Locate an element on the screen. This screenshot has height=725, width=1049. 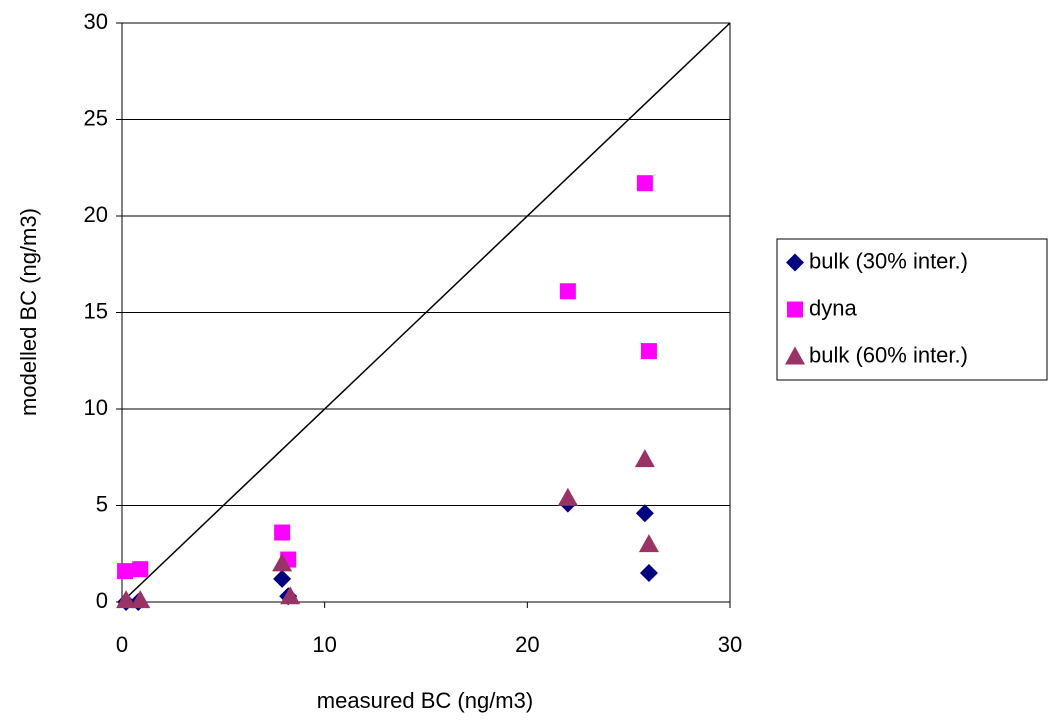
y-tick-label: 20 is located at coordinates (96, 214).